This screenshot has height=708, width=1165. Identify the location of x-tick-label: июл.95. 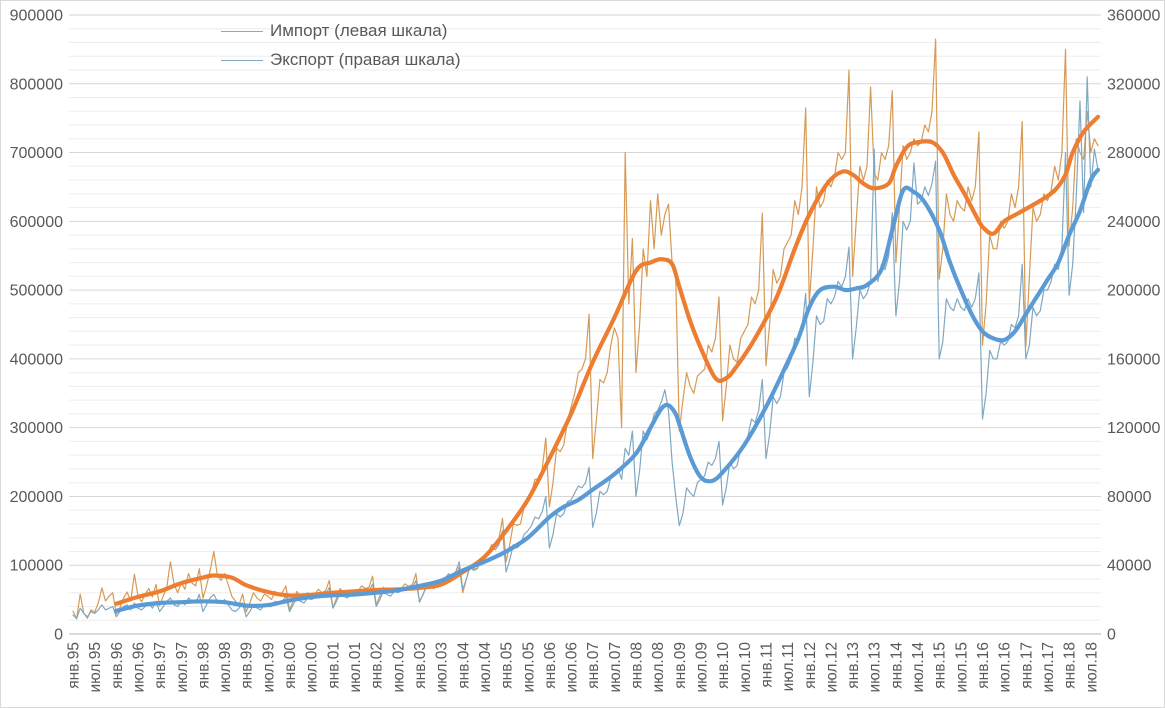
(95, 667).